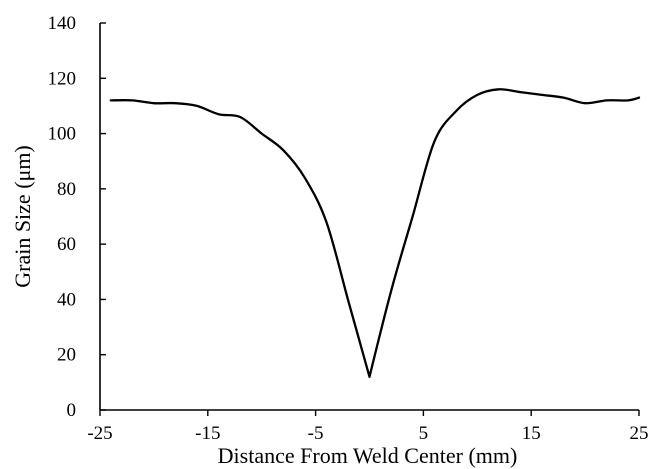  What do you see at coordinates (62, 78) in the screenshot?
I see `y-tick-label: 120` at bounding box center [62, 78].